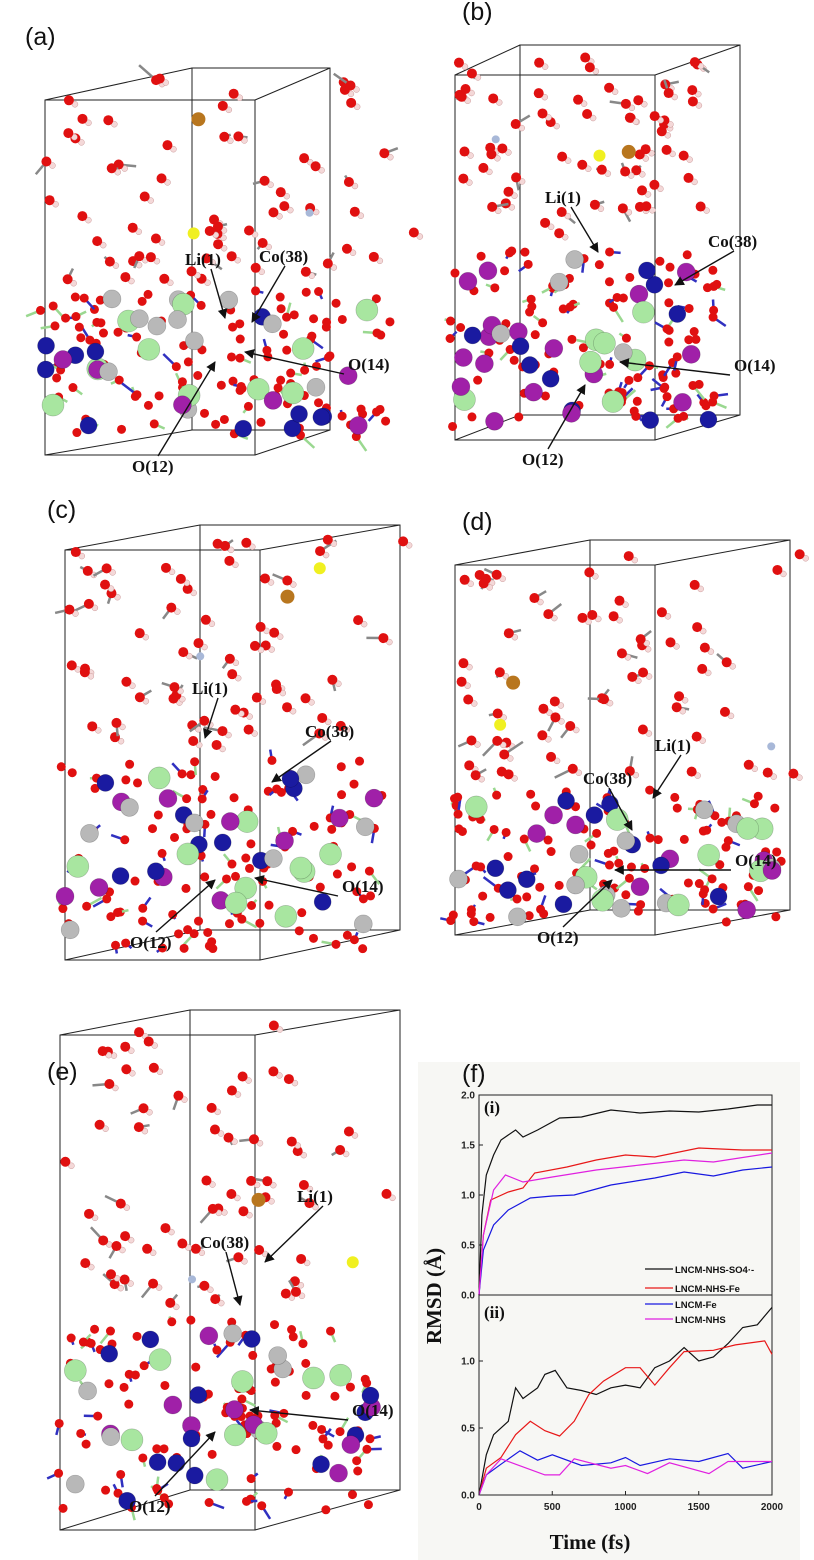  I want to click on legend-entry: LNCM-NHS-Fe, so click(707, 1289).